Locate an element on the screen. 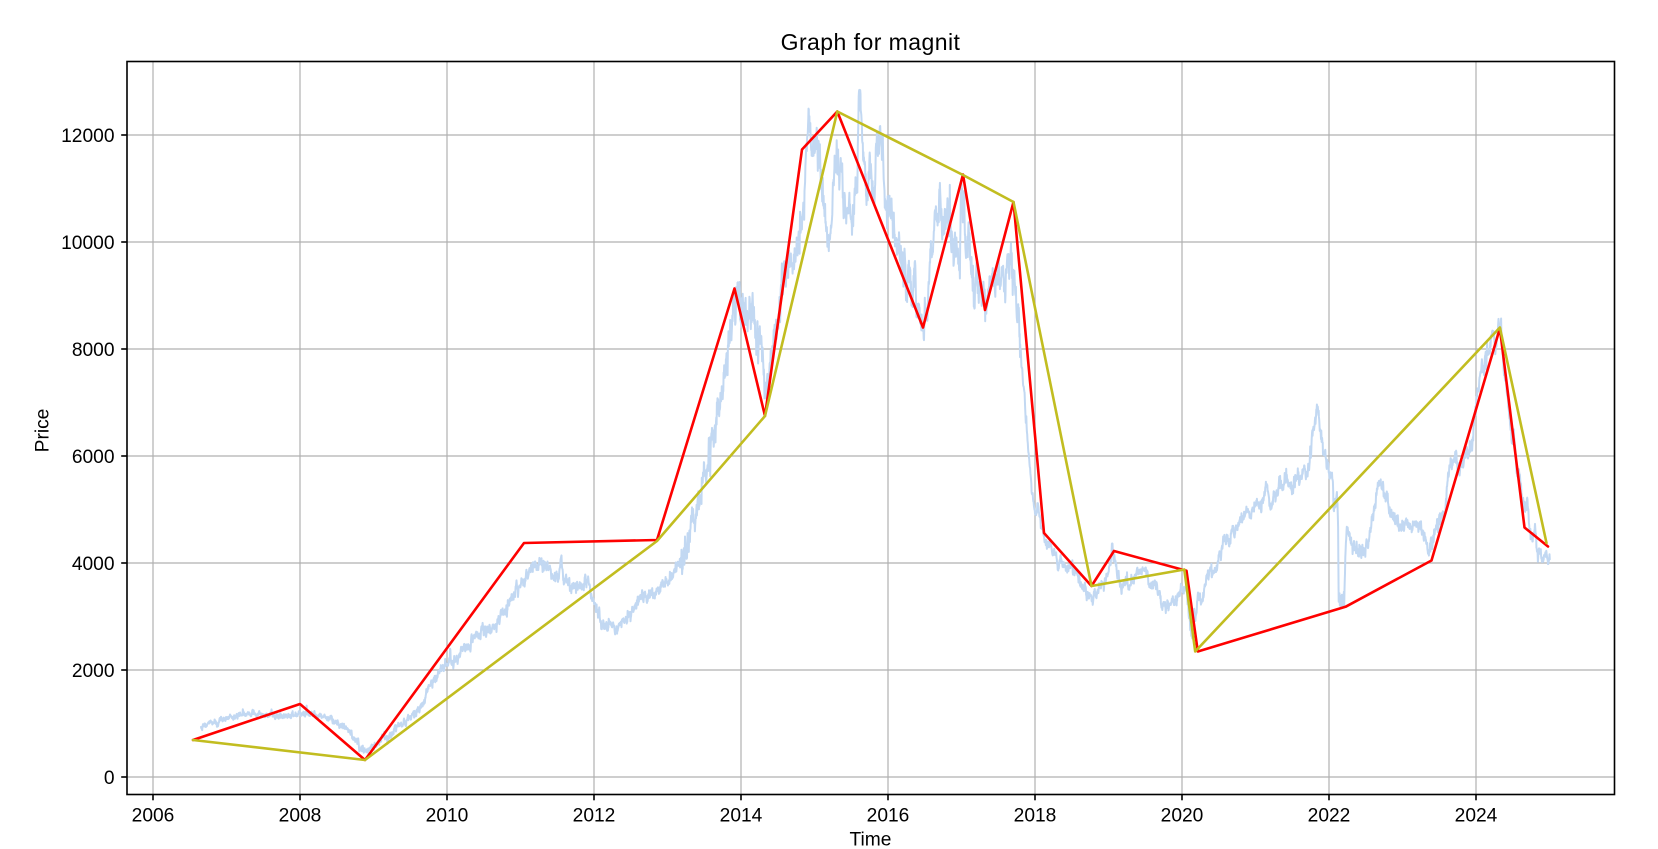 Image resolution: width=1658 pixels, height=849 pixels. svg-text: 2014 is located at coordinates (741, 816).